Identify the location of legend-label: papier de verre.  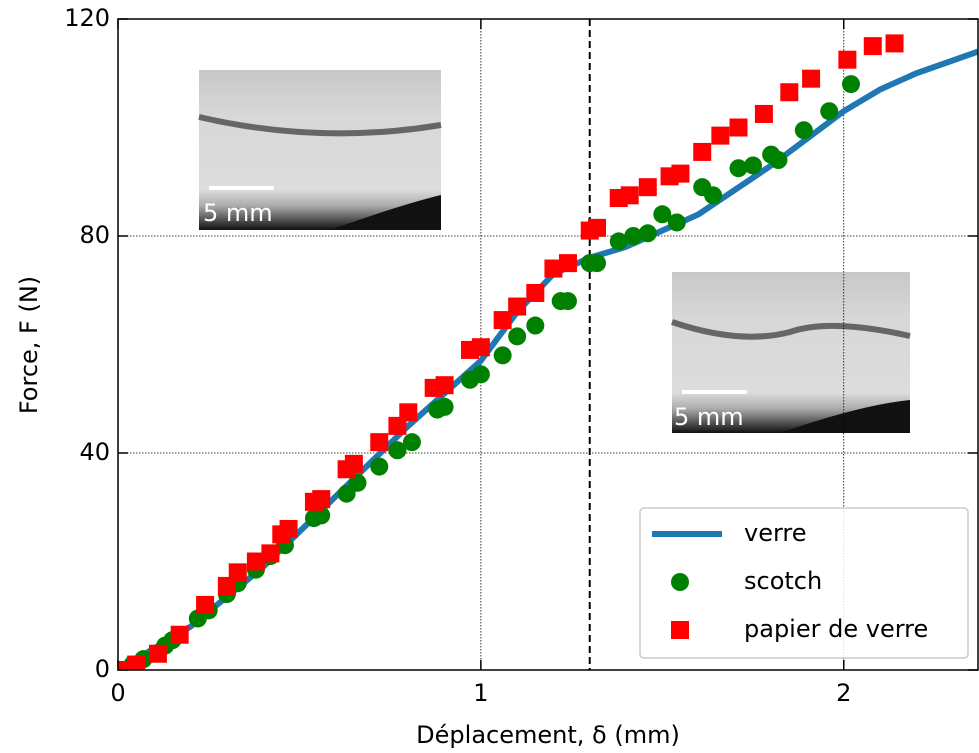
(836, 629).